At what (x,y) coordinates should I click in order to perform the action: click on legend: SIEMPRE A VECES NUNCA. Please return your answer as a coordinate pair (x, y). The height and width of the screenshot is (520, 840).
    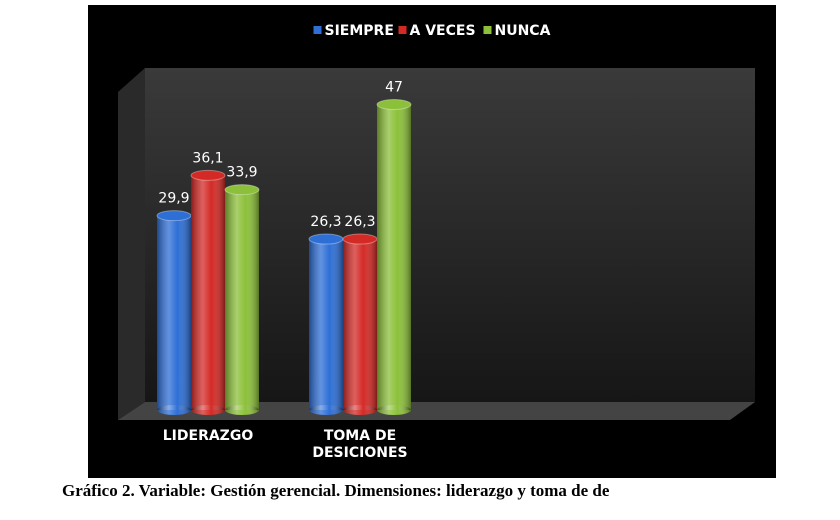
    Looking at the image, I should click on (432, 31).